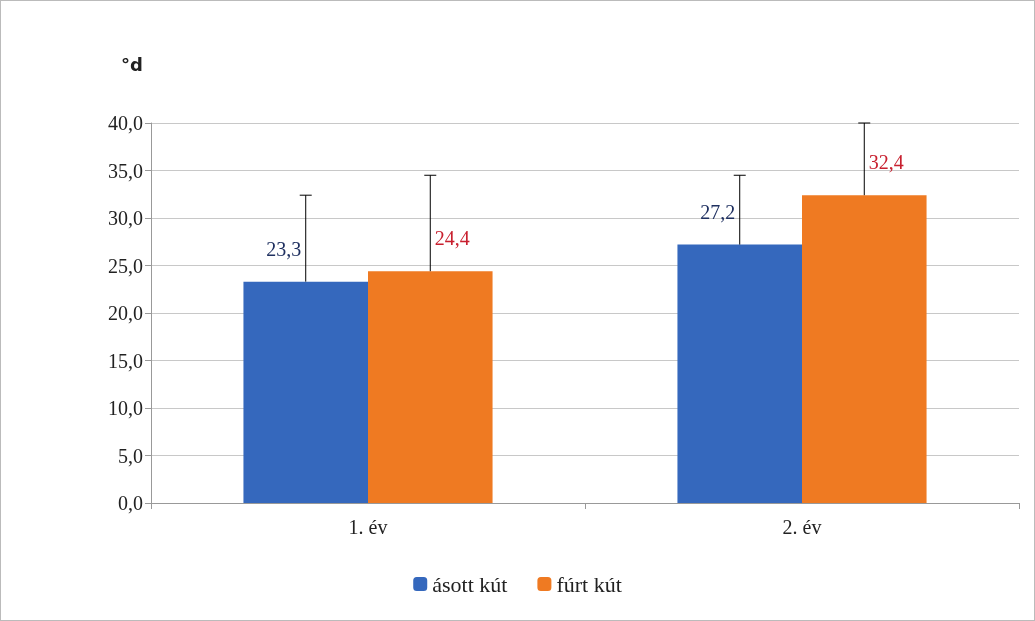 The height and width of the screenshot is (621, 1035). Describe the element at coordinates (132, 64) in the screenshot. I see `y-axis-title: °d` at that location.